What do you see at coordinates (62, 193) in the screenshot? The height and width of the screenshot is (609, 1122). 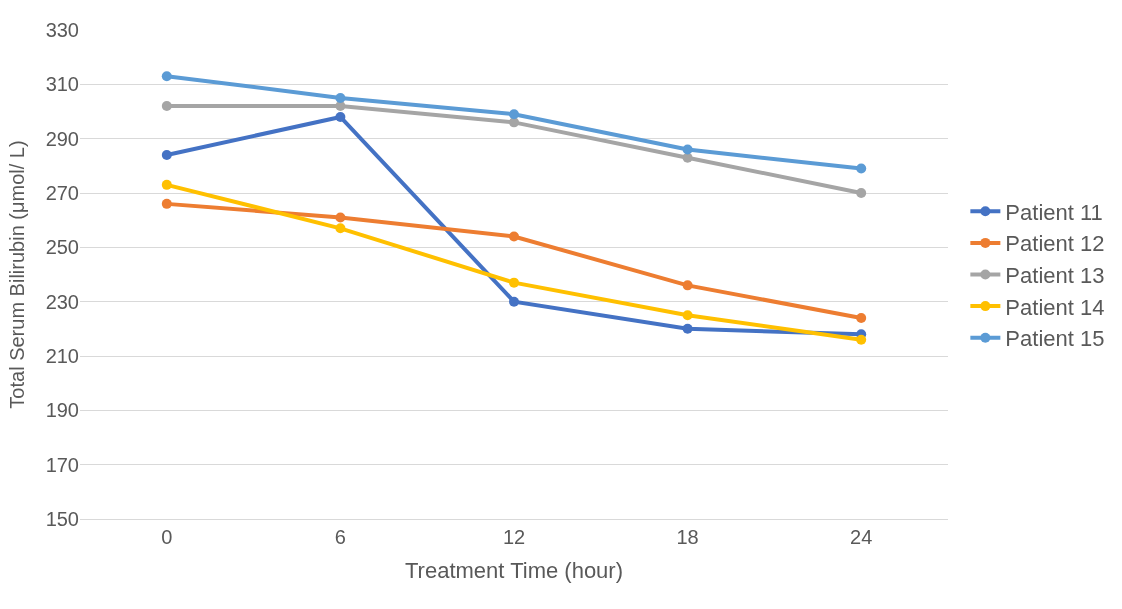 I see `y-tick-label: 270` at bounding box center [62, 193].